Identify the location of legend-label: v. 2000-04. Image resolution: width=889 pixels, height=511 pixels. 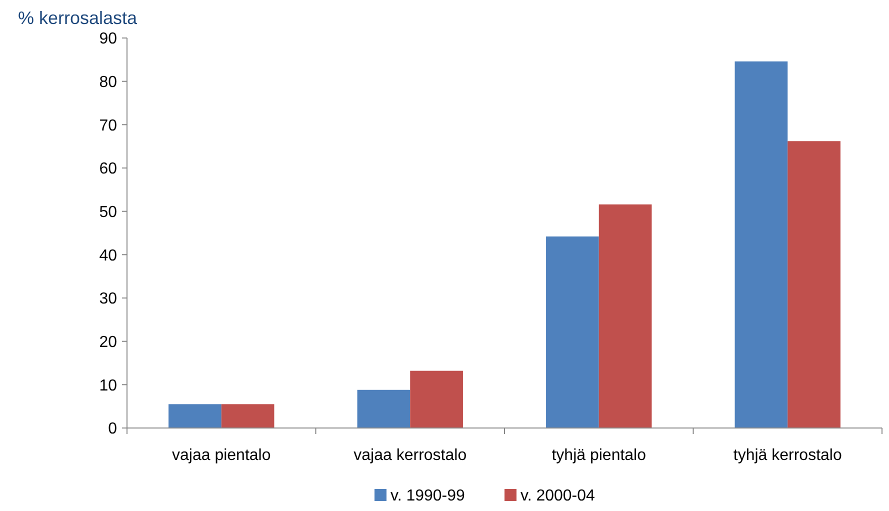
(558, 496).